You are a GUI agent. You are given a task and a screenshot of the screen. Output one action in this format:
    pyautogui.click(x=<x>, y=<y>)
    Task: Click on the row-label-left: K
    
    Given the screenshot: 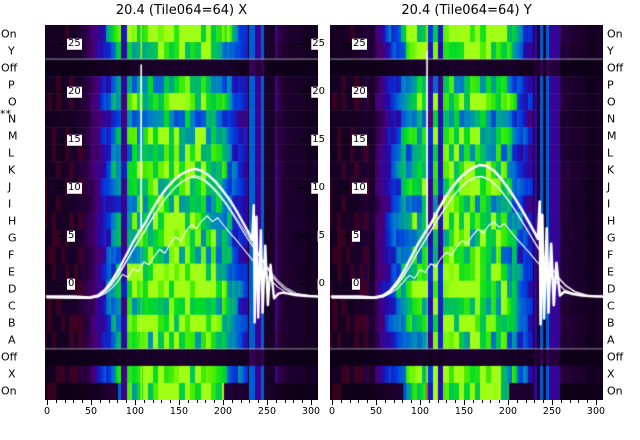 What is the action you would take?
    pyautogui.click(x=12, y=170)
    